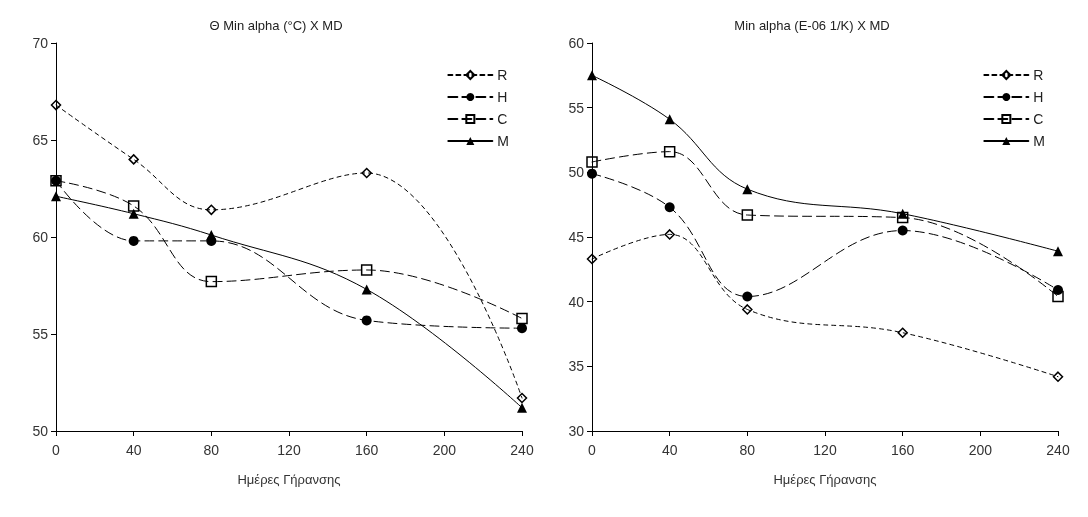 The height and width of the screenshot is (517, 1088). Describe the element at coordinates (40, 140) in the screenshot. I see `y-tick-label: 65` at that location.